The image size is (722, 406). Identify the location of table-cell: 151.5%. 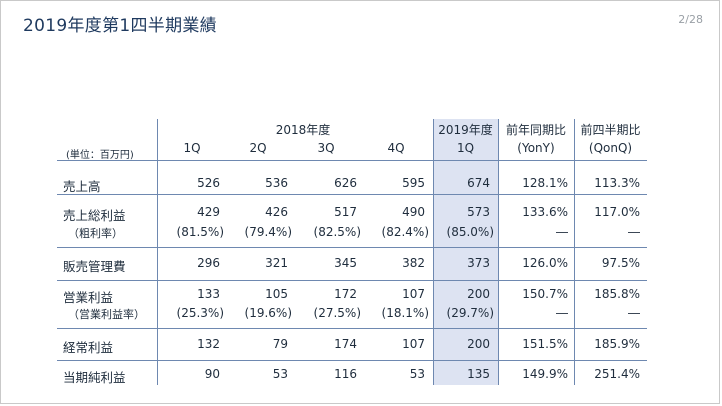
(545, 344).